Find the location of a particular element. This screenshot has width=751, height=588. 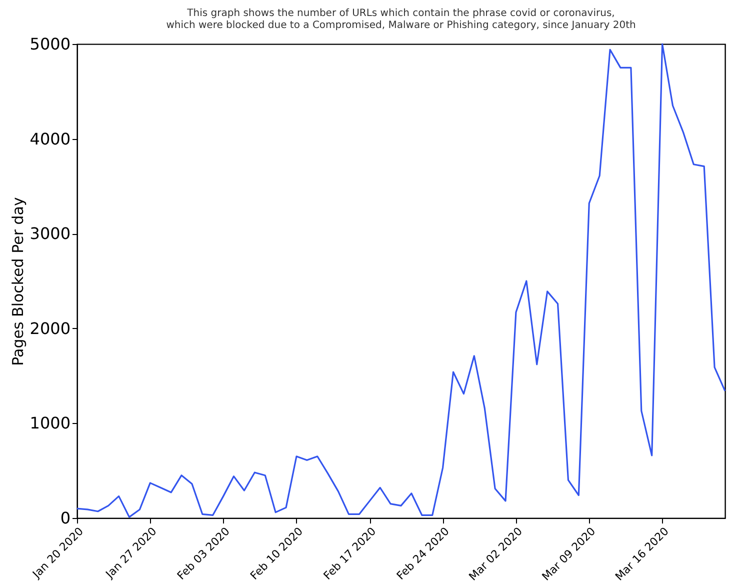

y-tick-label: 3000 is located at coordinates (50, 234).